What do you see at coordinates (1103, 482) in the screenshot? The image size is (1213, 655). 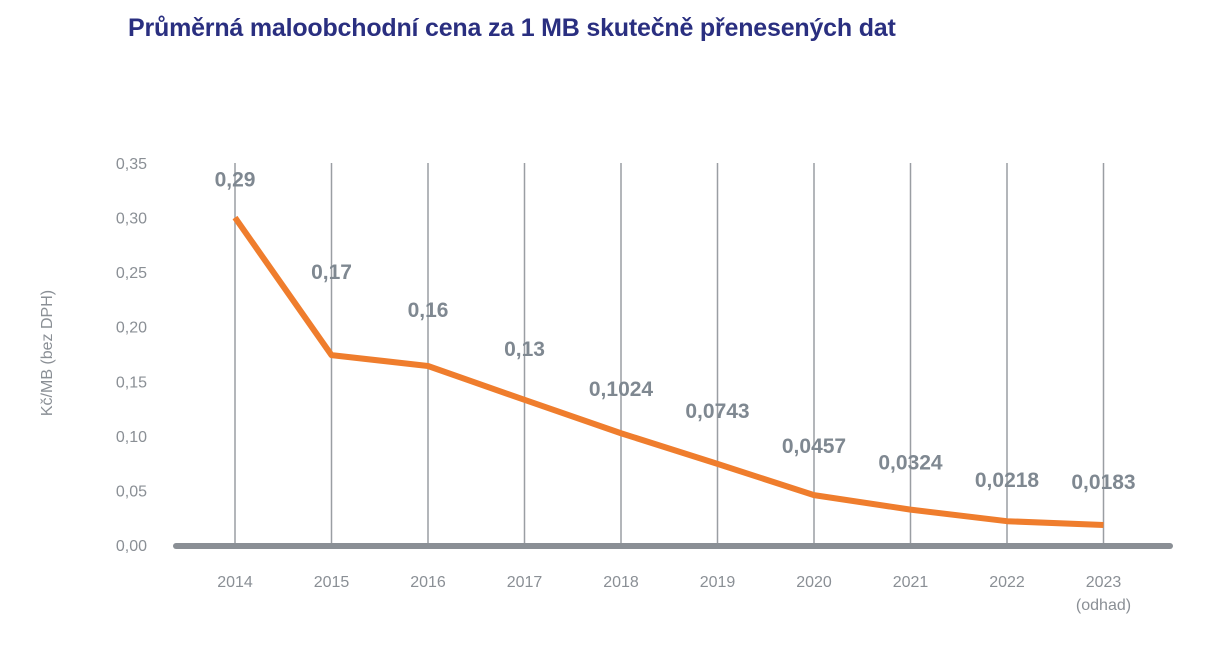 I see `data-label: 0,0183` at bounding box center [1103, 482].